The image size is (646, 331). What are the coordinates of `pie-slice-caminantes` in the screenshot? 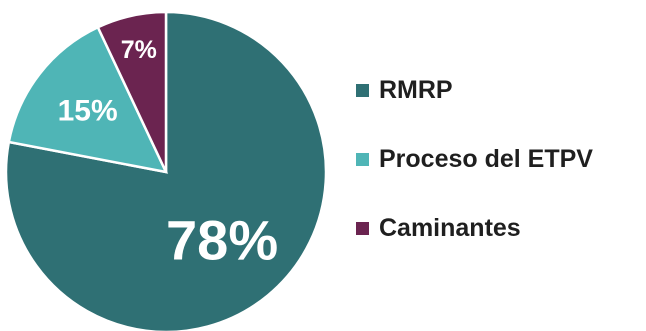 It's located at (132, 91).